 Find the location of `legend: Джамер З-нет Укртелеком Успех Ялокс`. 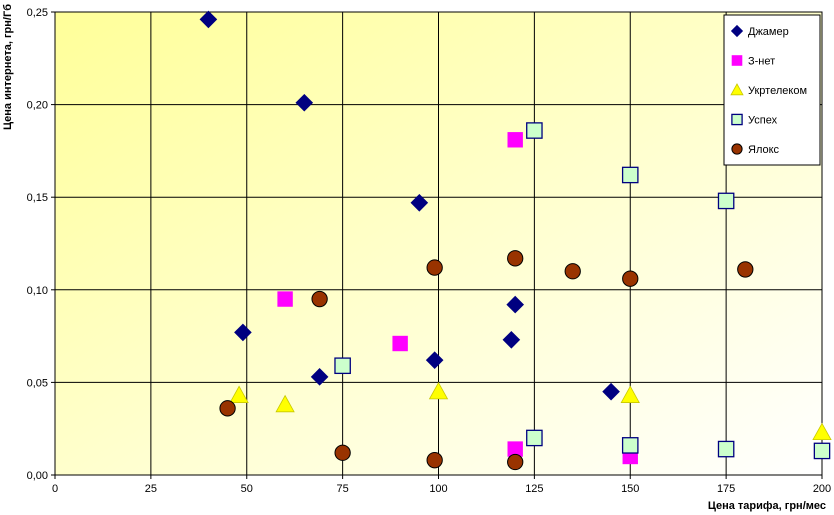

legend: Джамер З-нет Укртелеком Успех Ялокс is located at coordinates (772, 90).